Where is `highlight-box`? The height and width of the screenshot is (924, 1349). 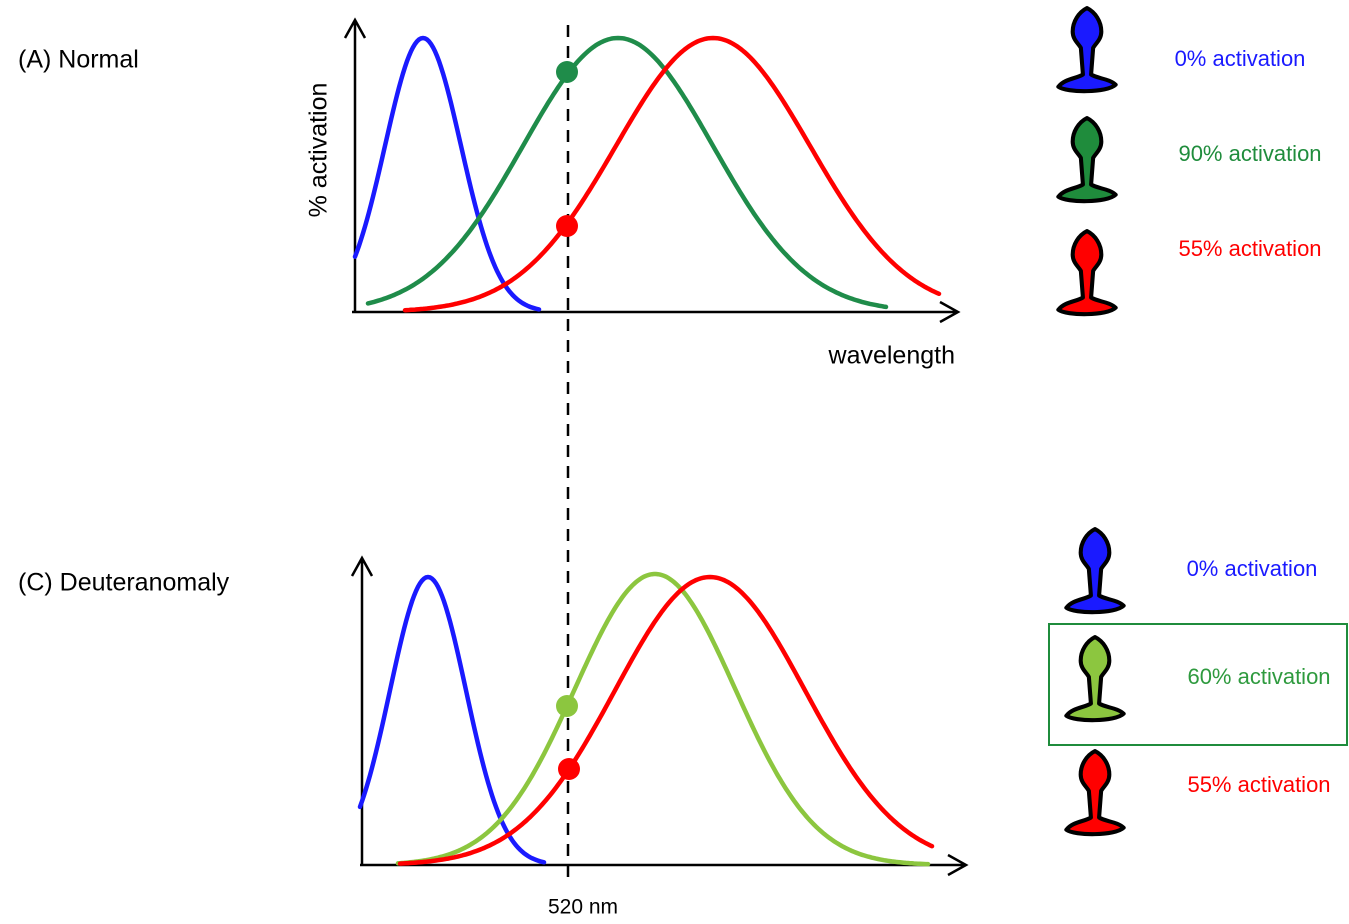
highlight-box is located at coordinates (1198, 684).